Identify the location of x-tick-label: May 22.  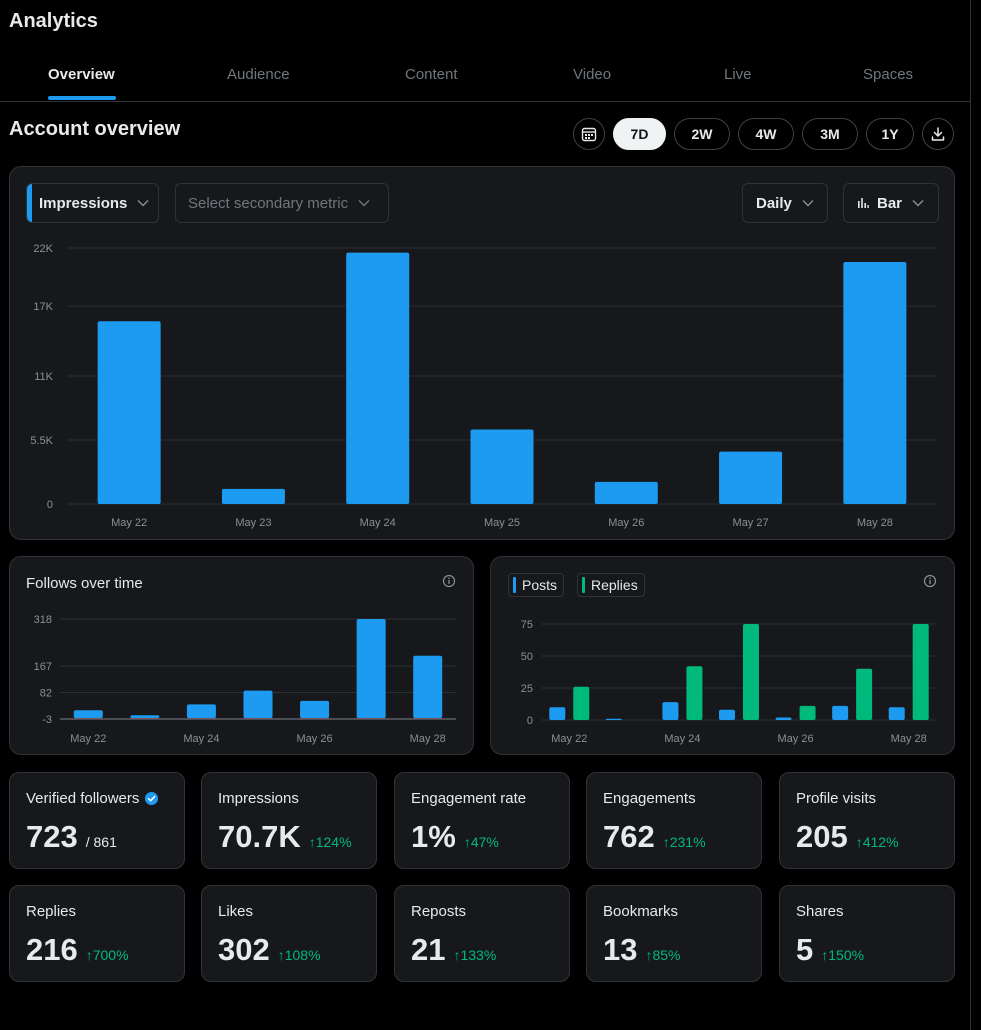
(88, 739).